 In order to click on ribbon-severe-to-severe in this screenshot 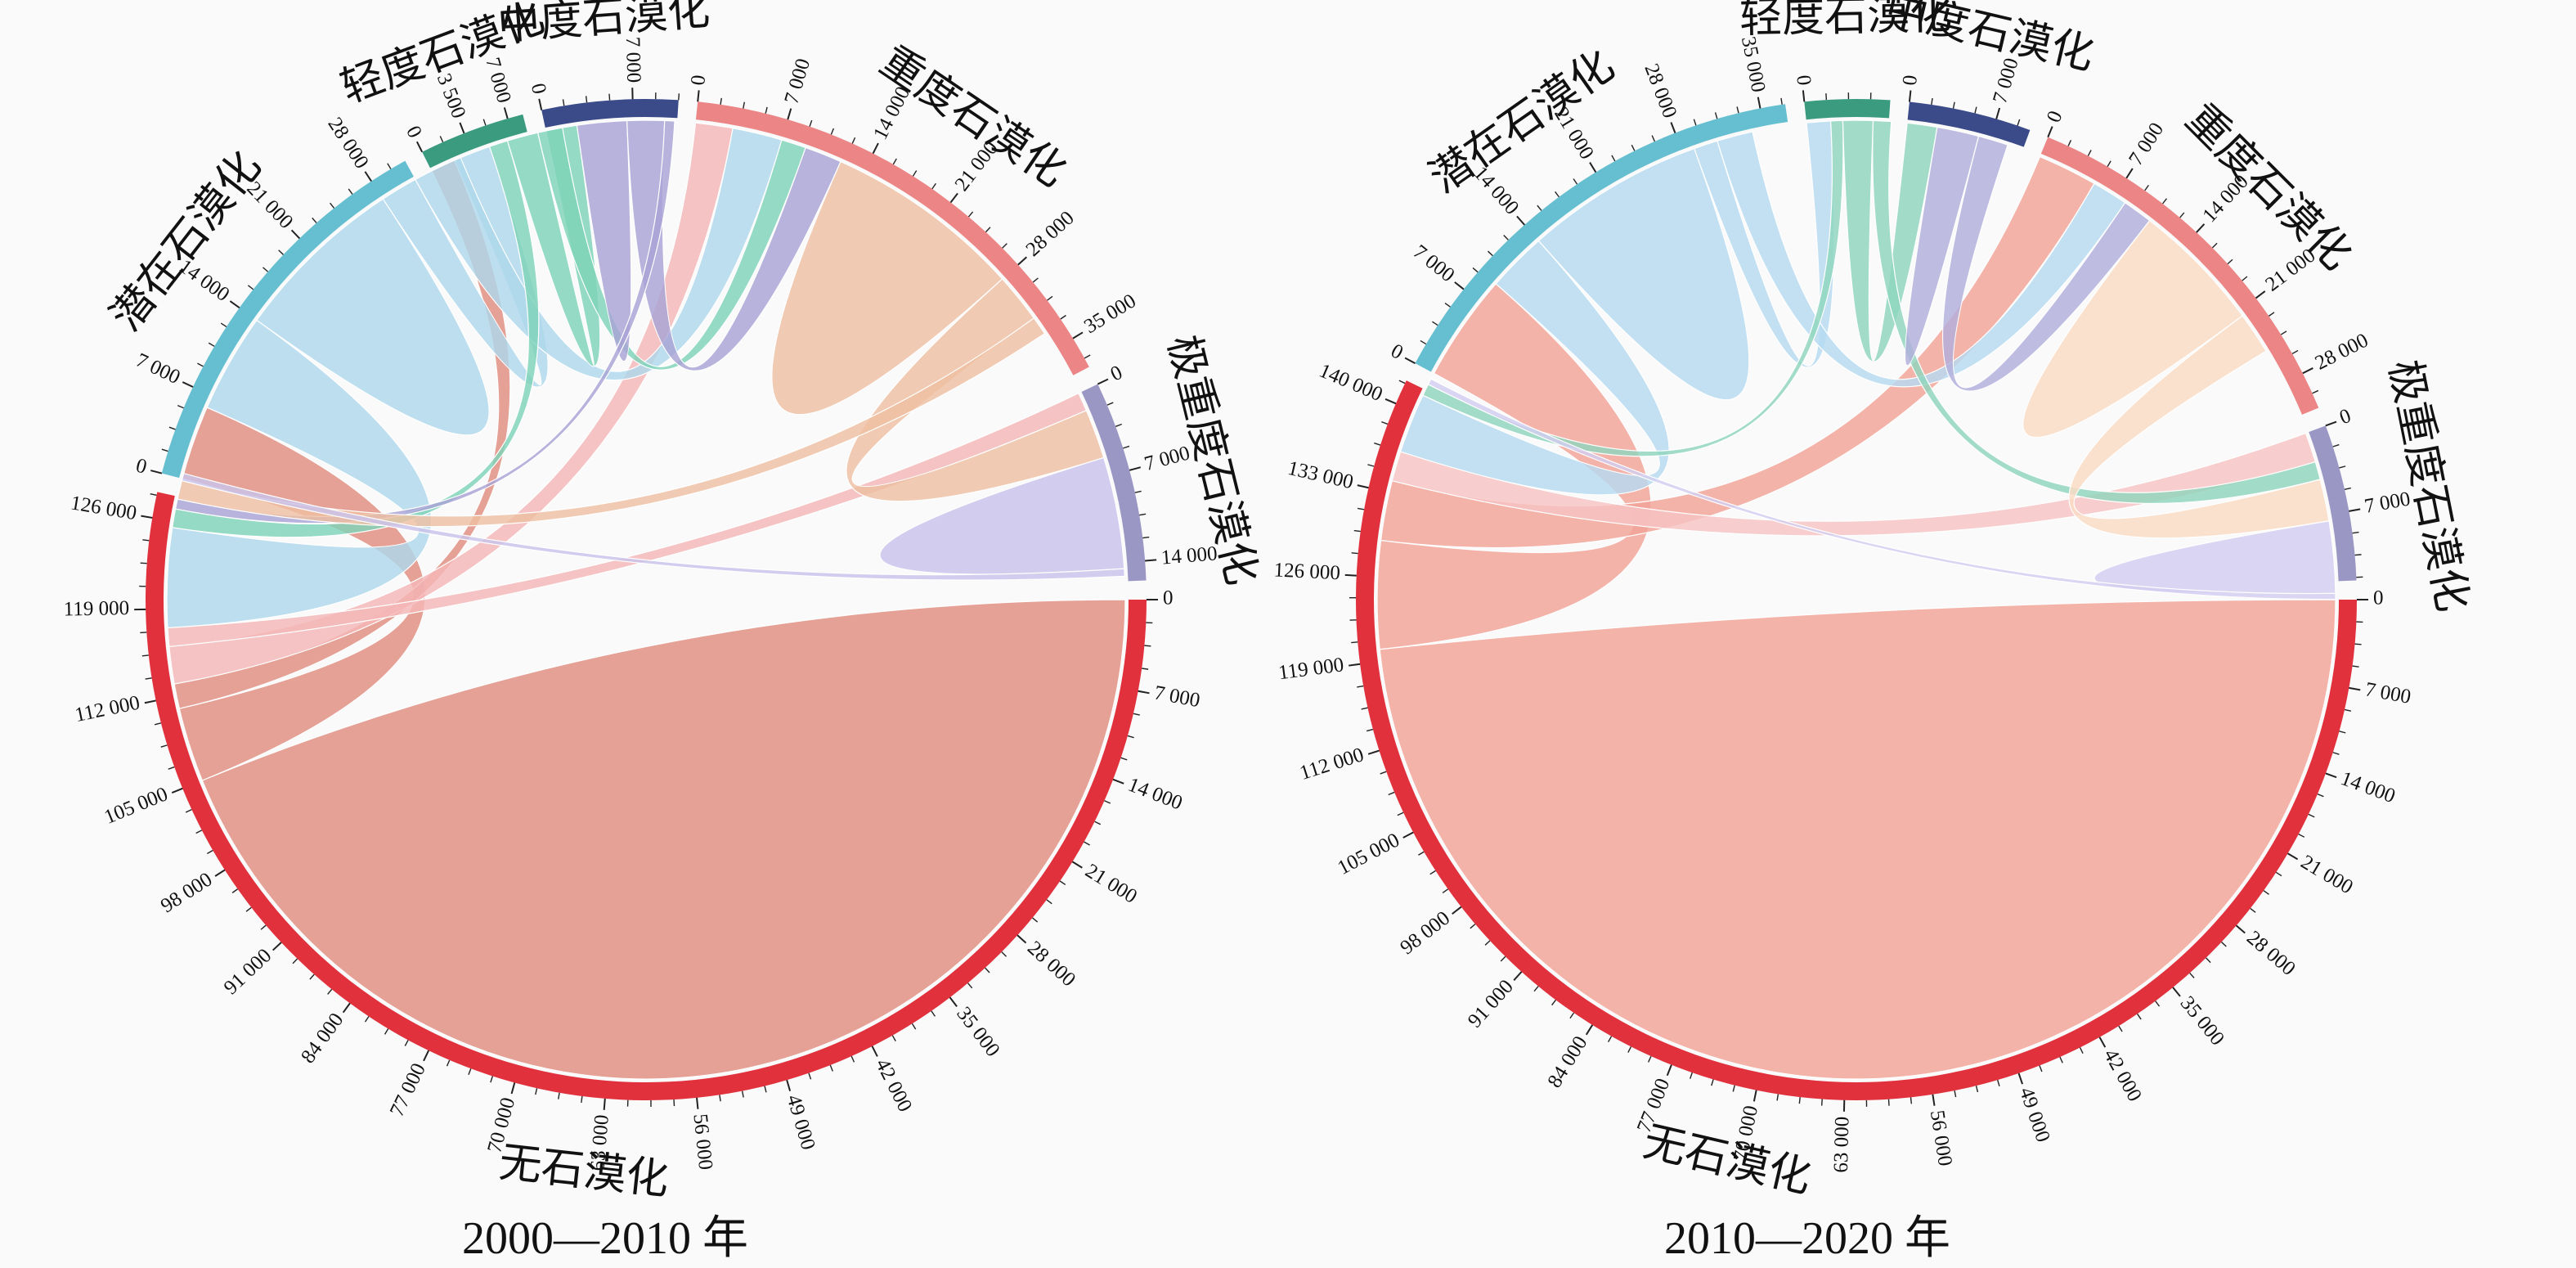, I will do `click(2133, 328)`.